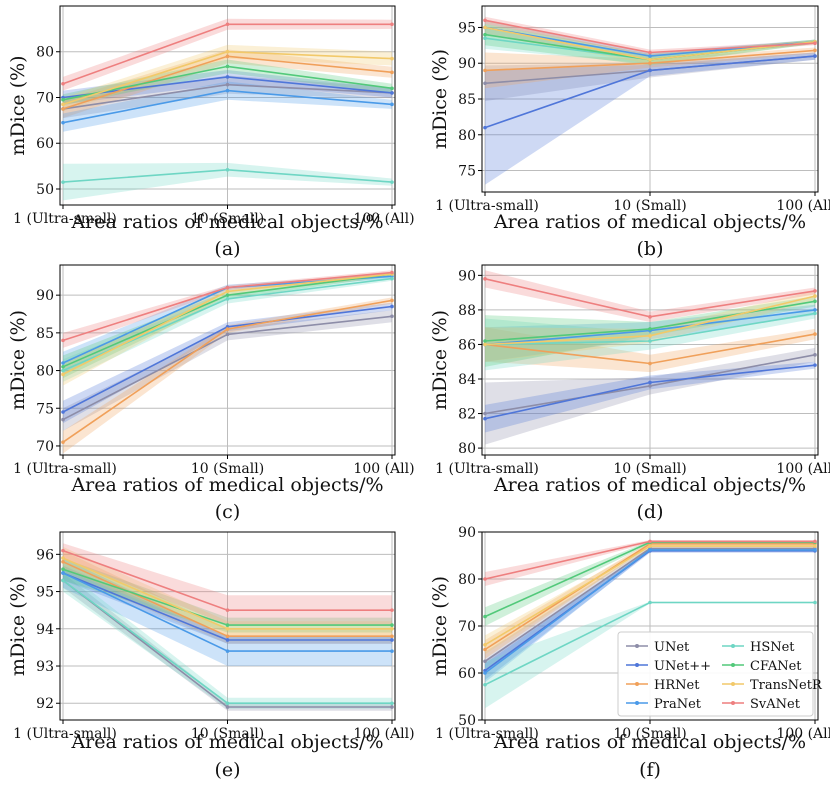 The image size is (830, 788). Describe the element at coordinates (776, 666) in the screenshot. I see `legend-label: CFANet` at that location.